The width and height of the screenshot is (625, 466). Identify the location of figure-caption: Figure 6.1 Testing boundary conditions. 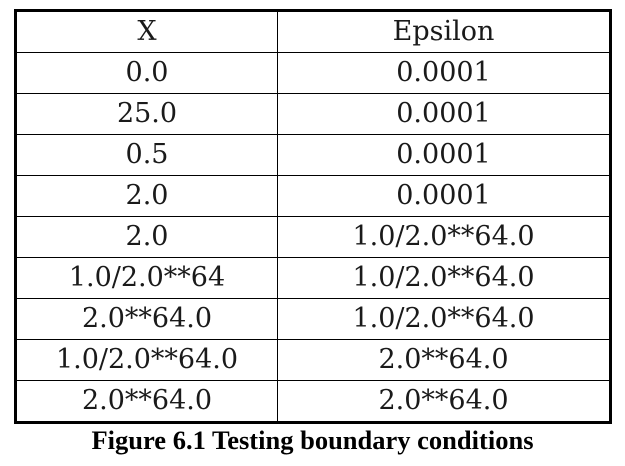
(312, 440).